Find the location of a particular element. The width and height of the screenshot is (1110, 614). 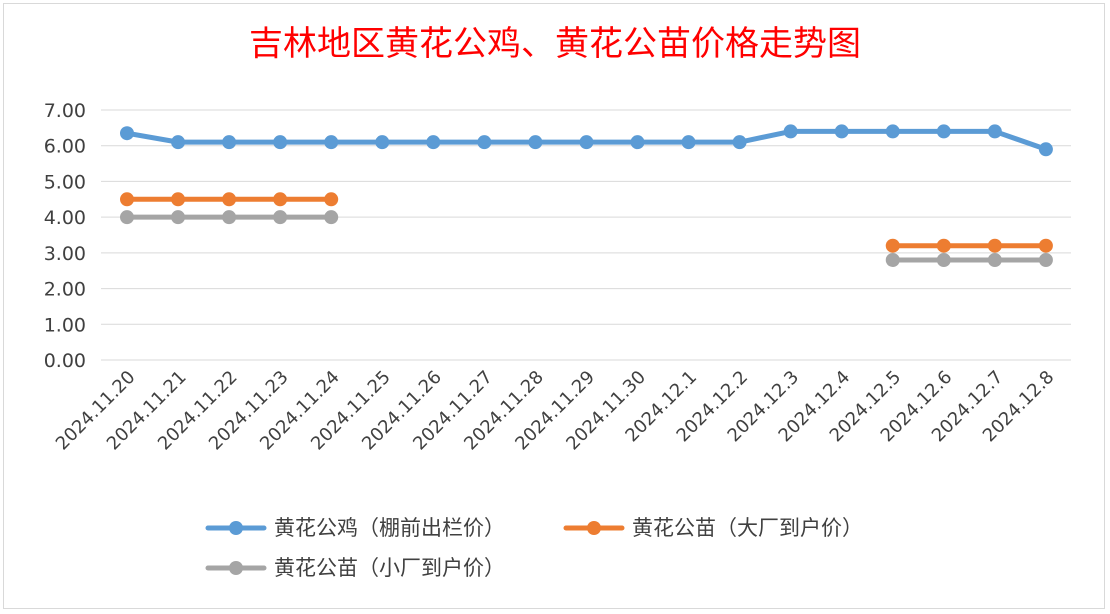

legend: 黄花公鸡（棚前出栏价） 黄花公苗（大厂到户价） 黄花公苗（小厂到户价） is located at coordinates (534, 548).